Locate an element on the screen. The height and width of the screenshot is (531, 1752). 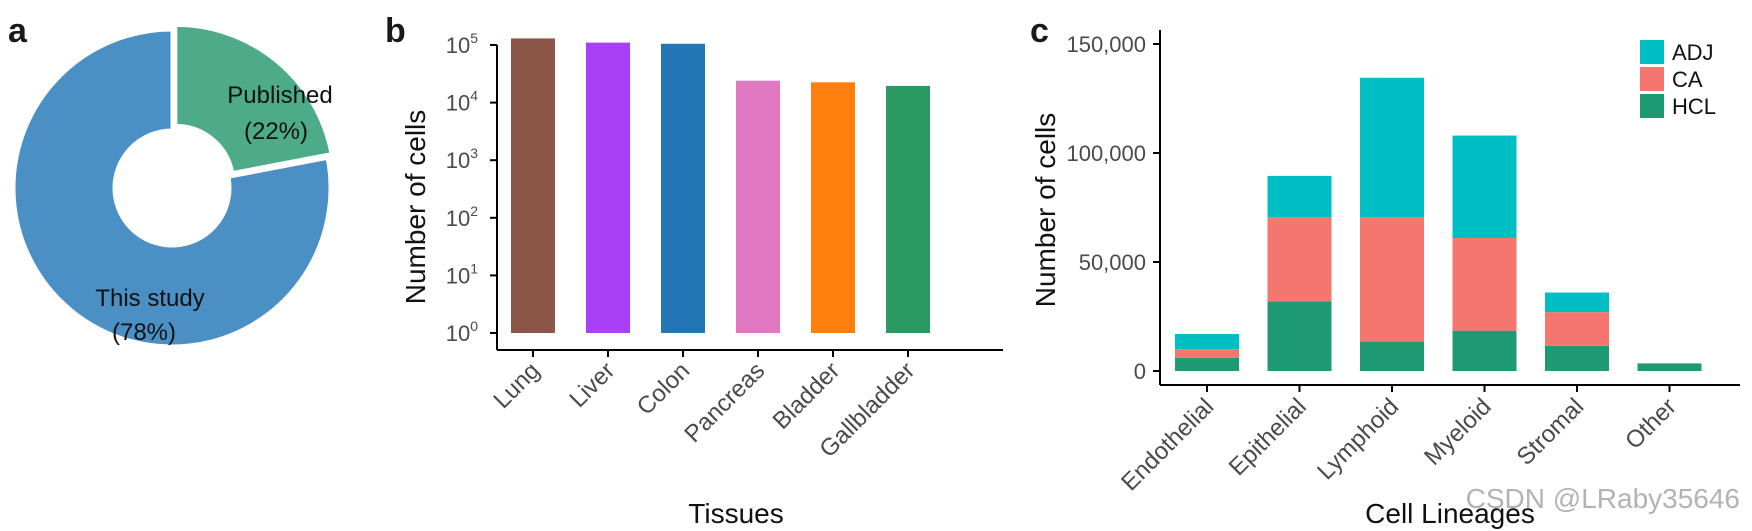
x-tick-label-lung: Lung is located at coordinates (516, 385).